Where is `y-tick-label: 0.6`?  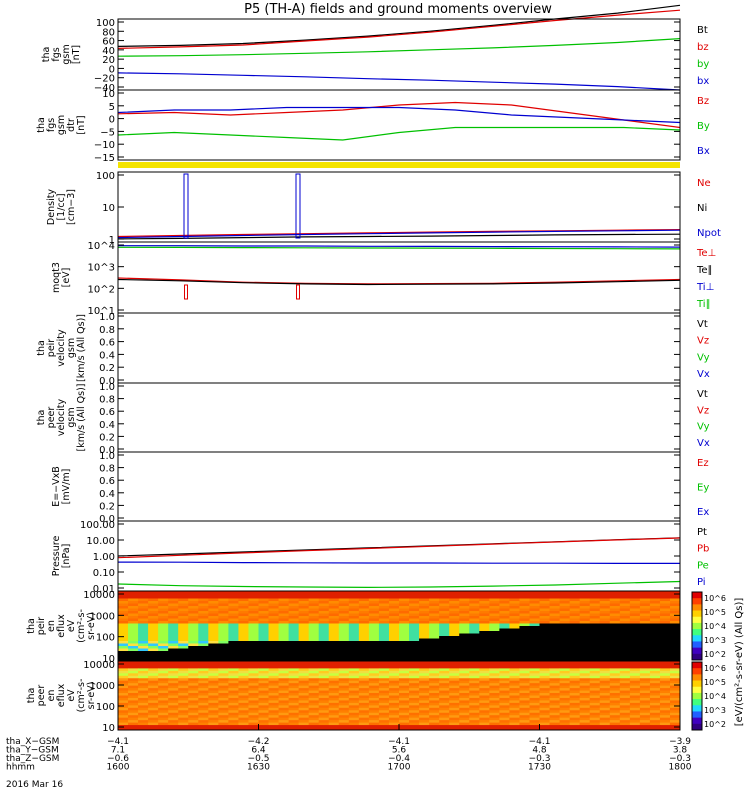
y-tick-label: 0.6 is located at coordinates (107, 481).